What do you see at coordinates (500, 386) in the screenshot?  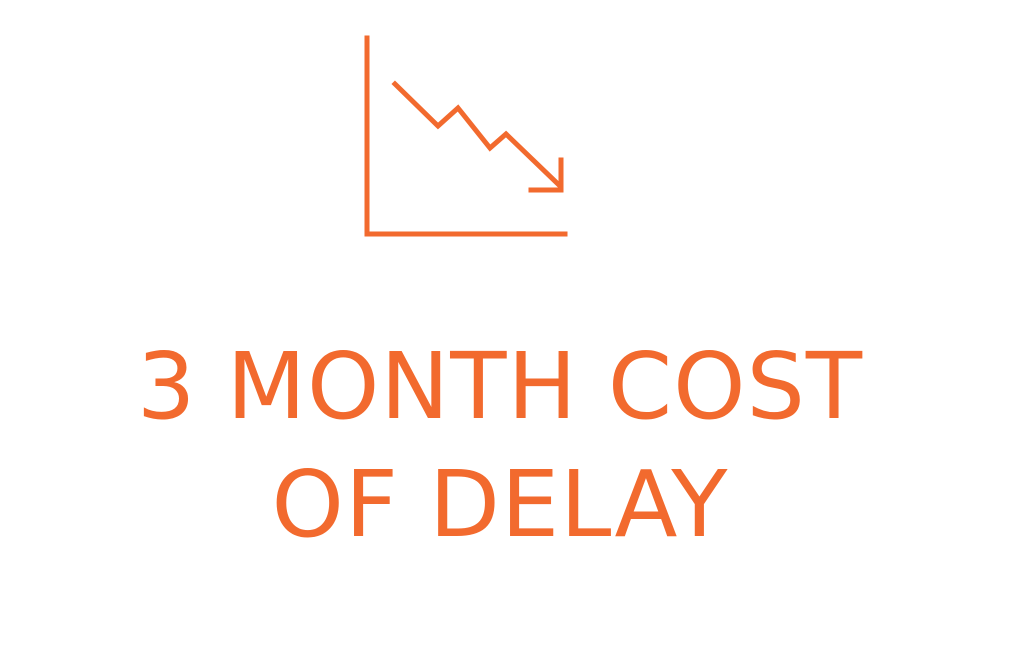 I see `title-line-1: 3 MONTH COST` at bounding box center [500, 386].